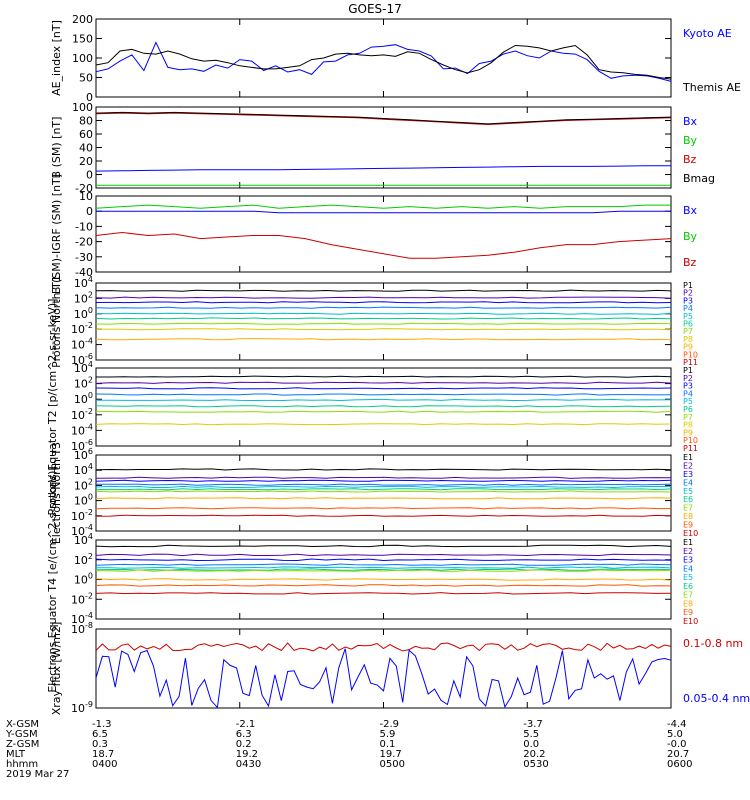  I want to click on row-value: 0.2, so click(244, 744).